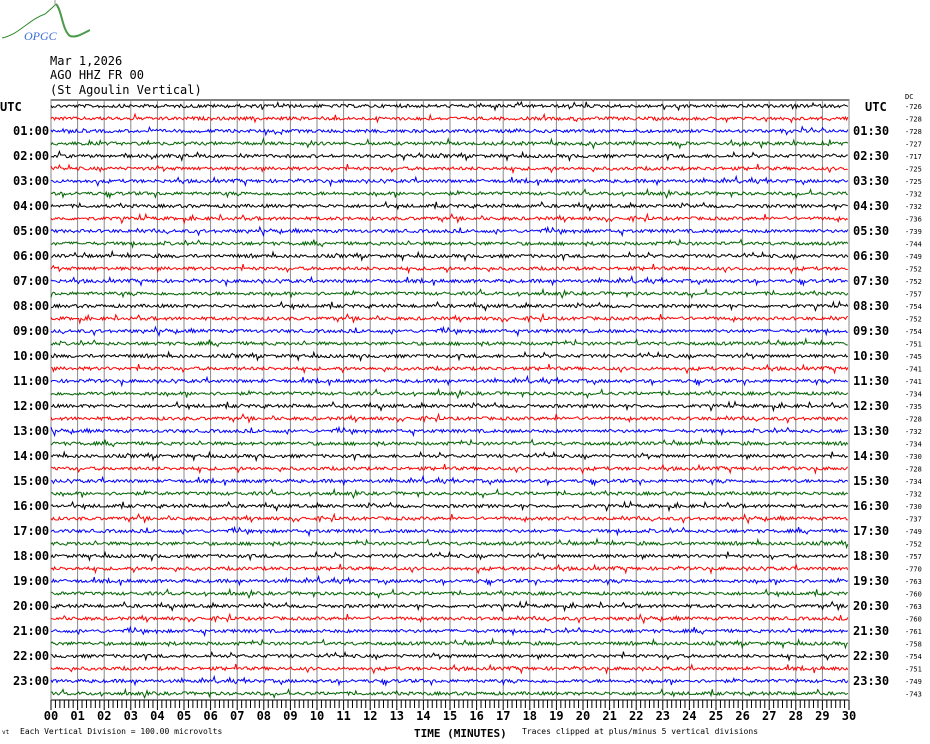  I want to click on left-hour-label: 02:00, so click(31, 156).